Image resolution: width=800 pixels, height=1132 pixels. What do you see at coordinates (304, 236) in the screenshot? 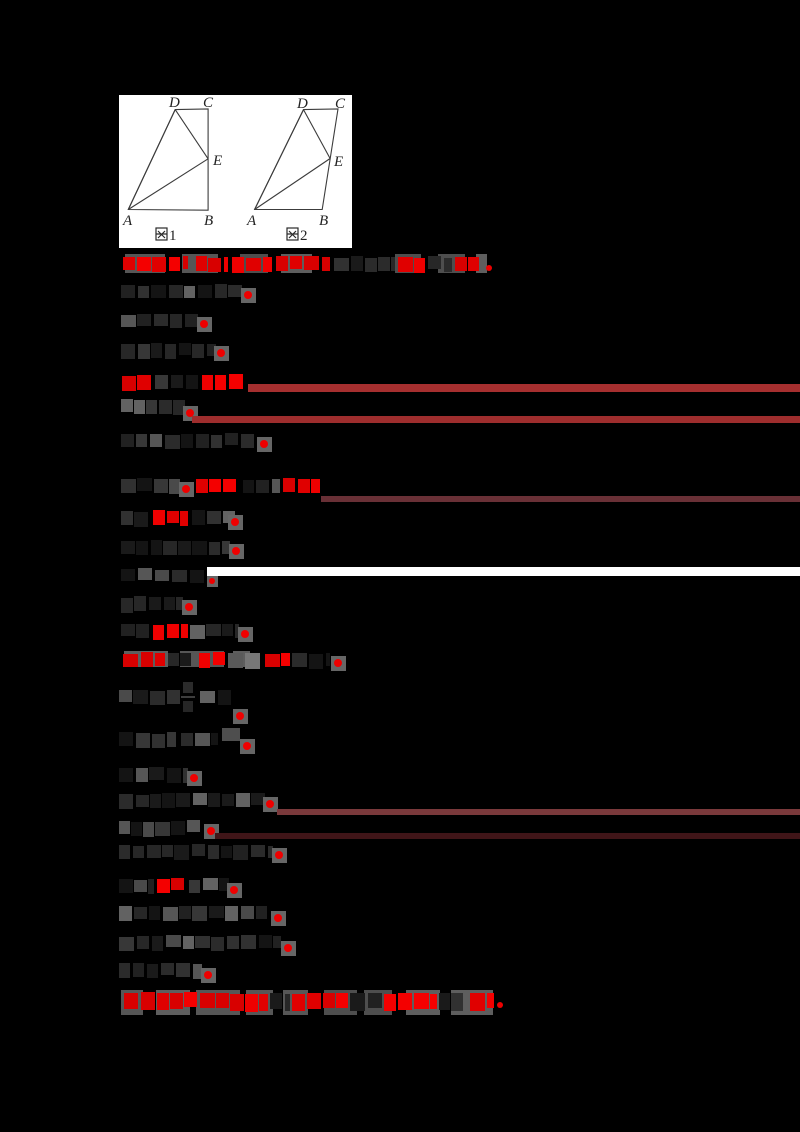
I see `svg-text: 2` at bounding box center [304, 236].